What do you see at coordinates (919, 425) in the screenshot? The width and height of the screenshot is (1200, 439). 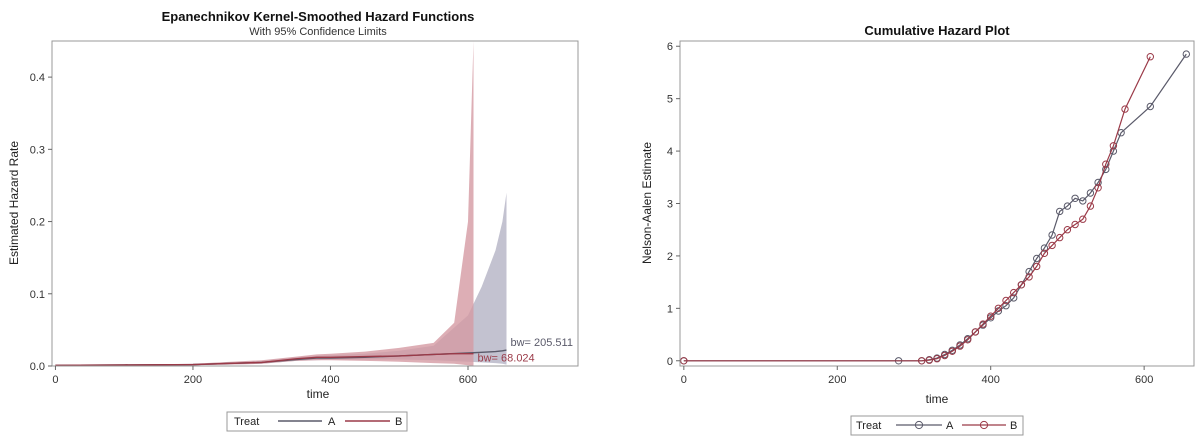 I see `cumhaz-legend-marker-a` at bounding box center [919, 425].